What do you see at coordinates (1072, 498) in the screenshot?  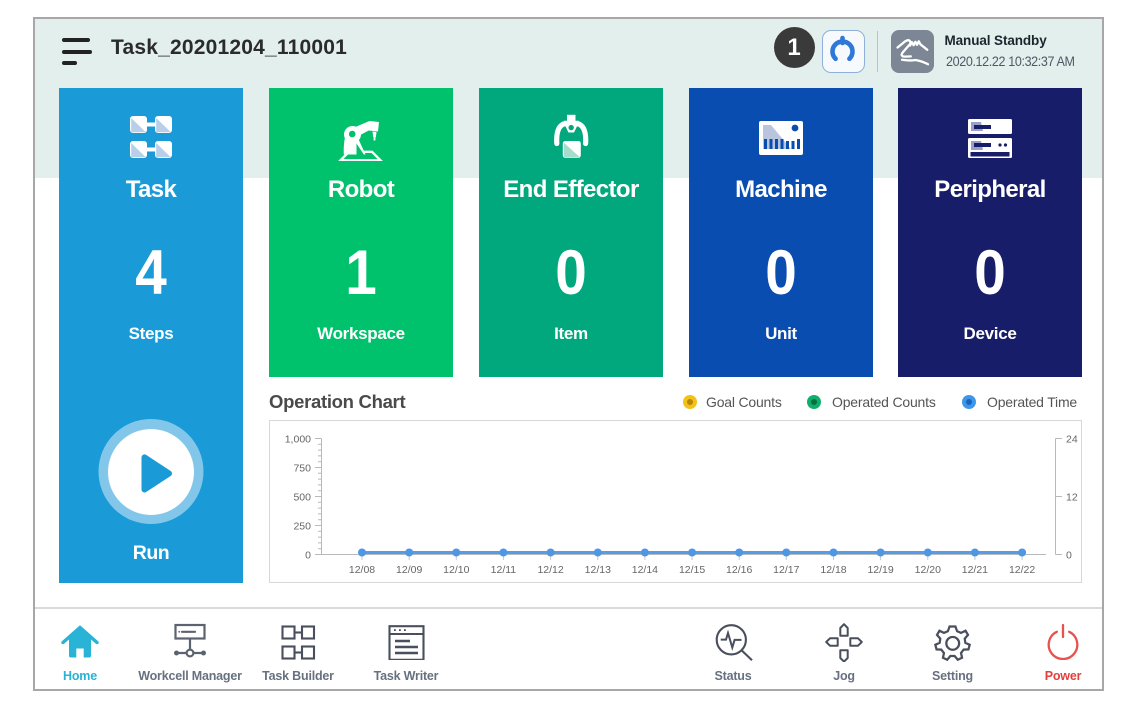 I see `svg-text: 12` at bounding box center [1072, 498].